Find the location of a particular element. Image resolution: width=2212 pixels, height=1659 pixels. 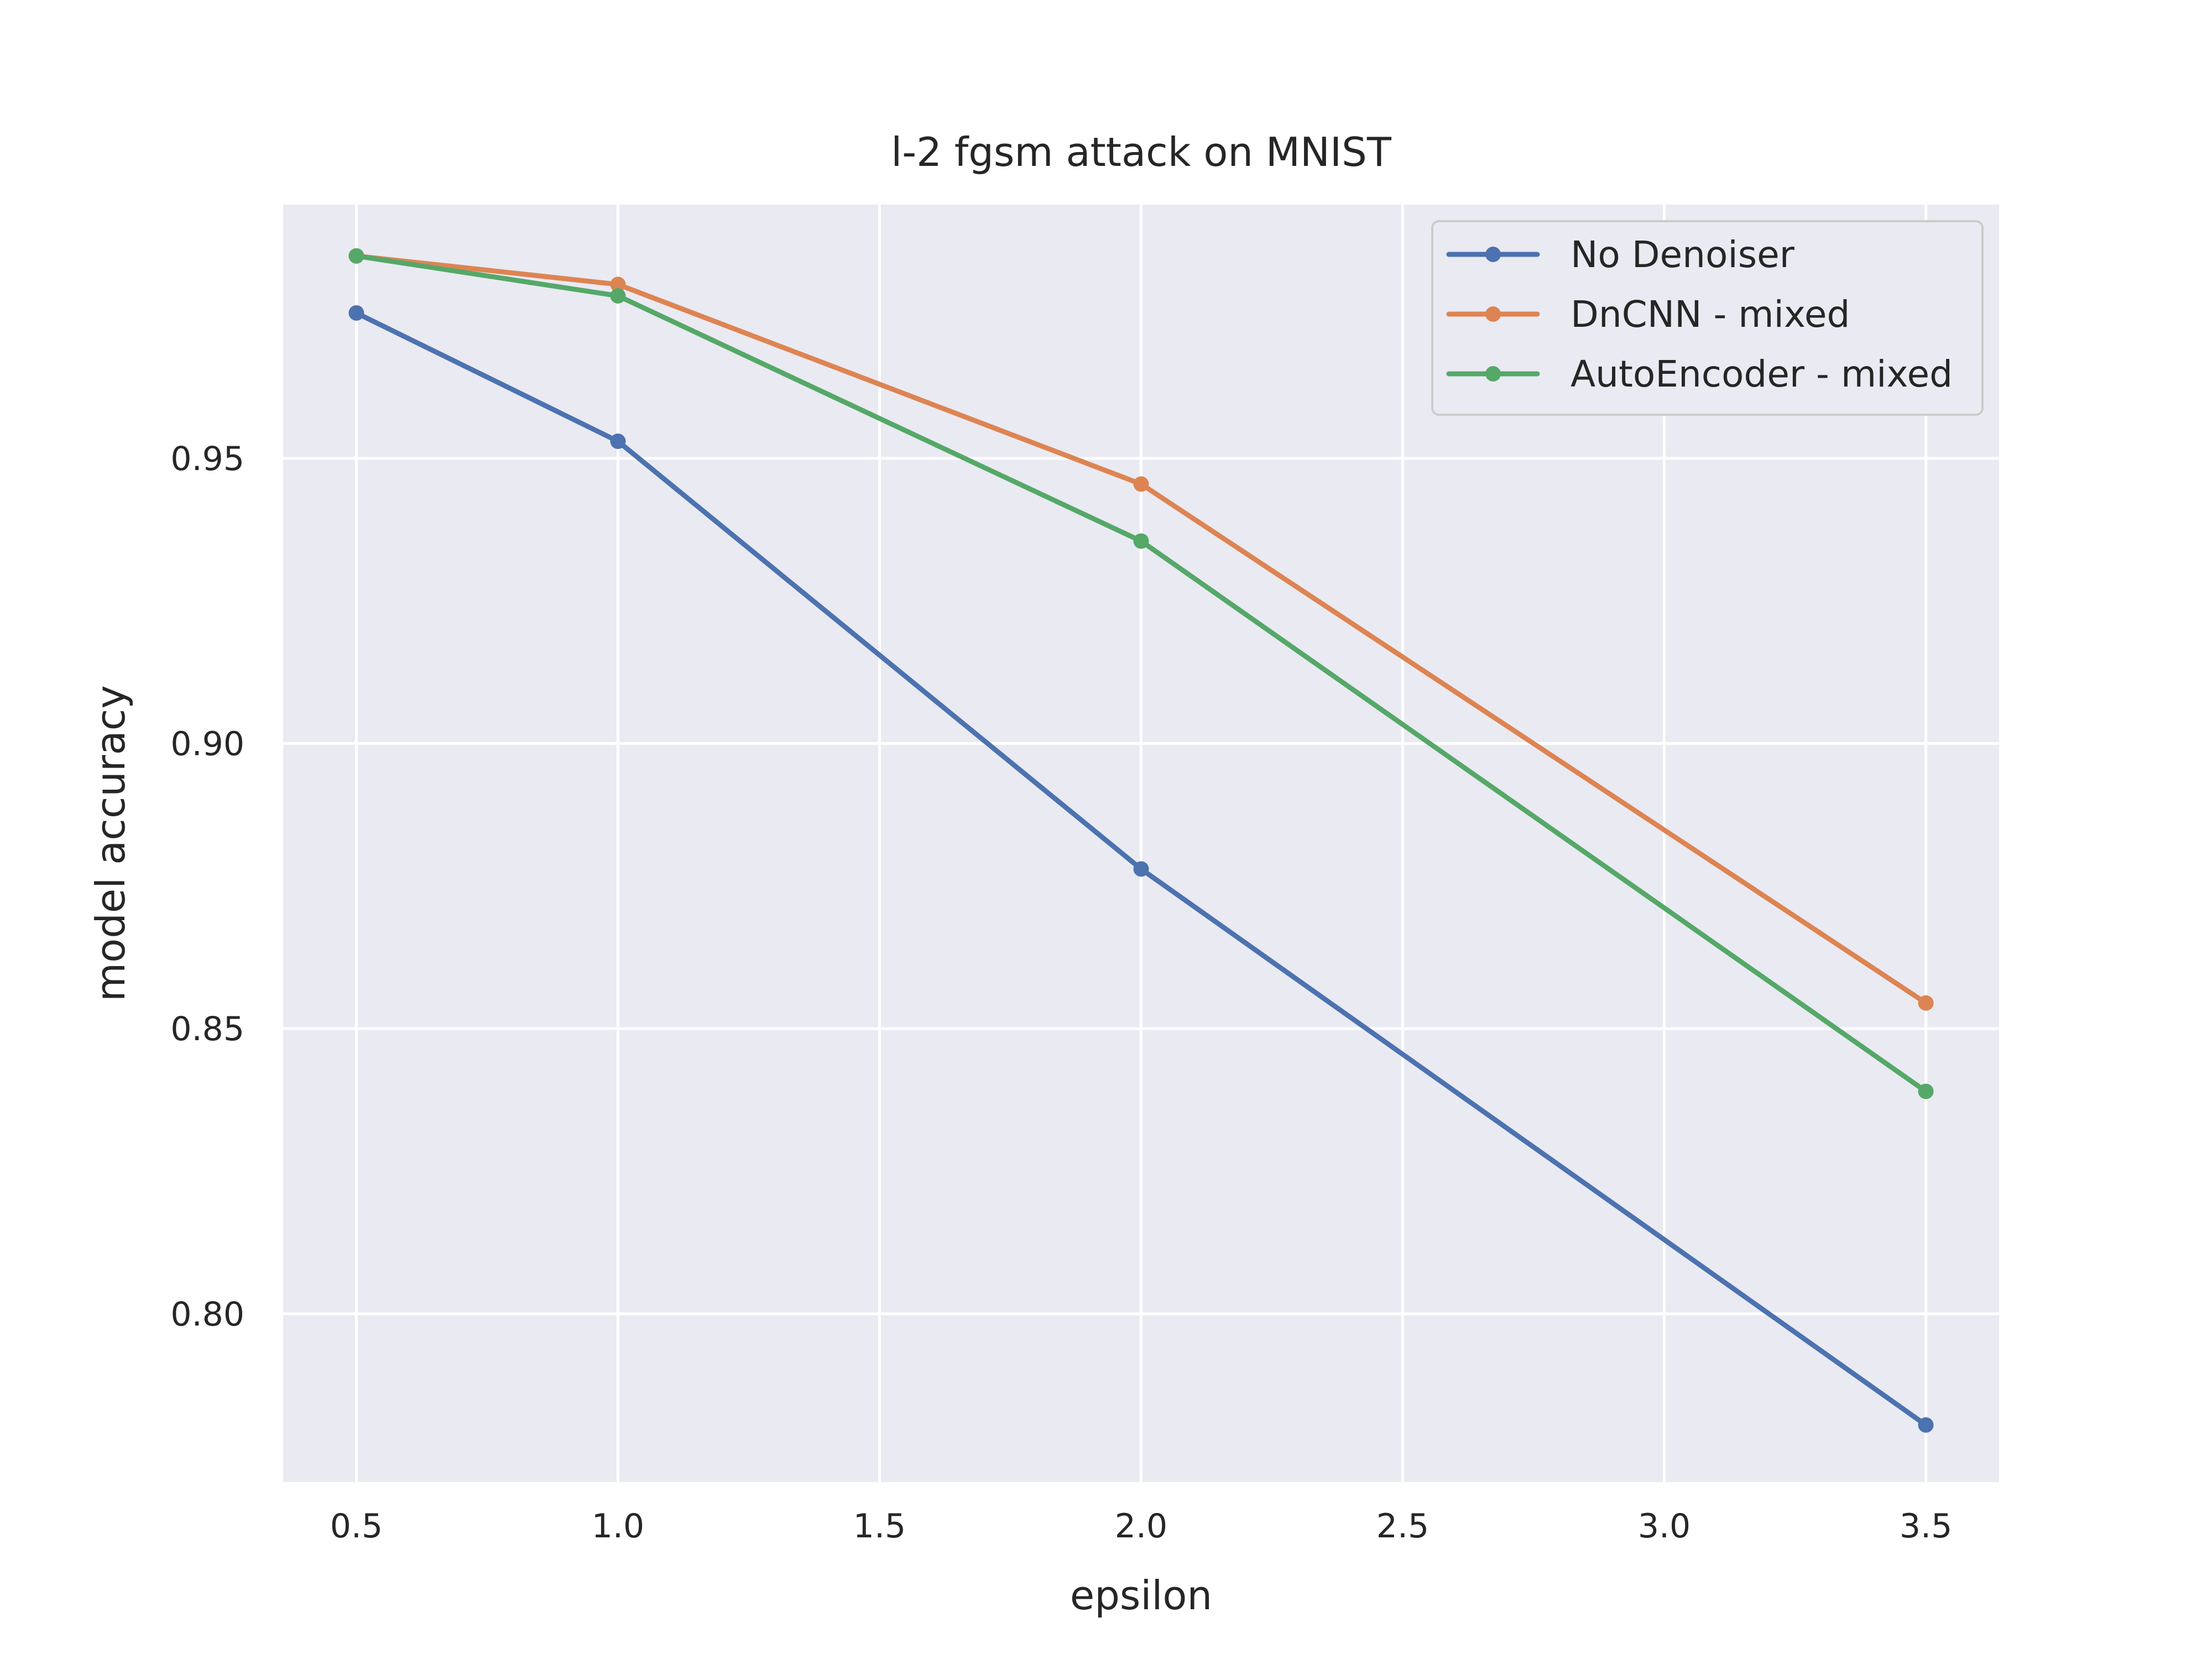

y-tick-label: 0.90 is located at coordinates (207, 745).